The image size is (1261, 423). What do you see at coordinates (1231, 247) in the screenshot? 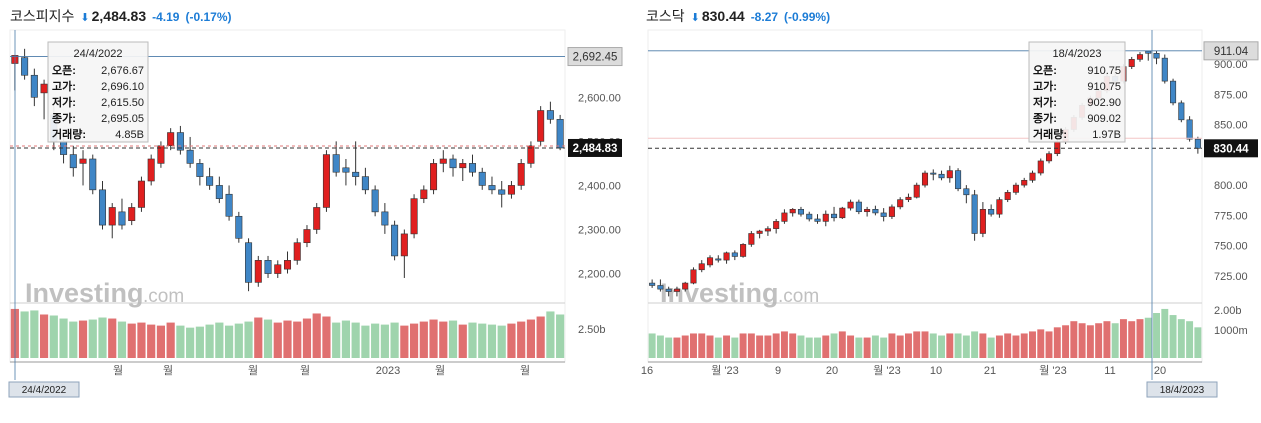
I see `price-tick-label: 750.00` at bounding box center [1231, 247].